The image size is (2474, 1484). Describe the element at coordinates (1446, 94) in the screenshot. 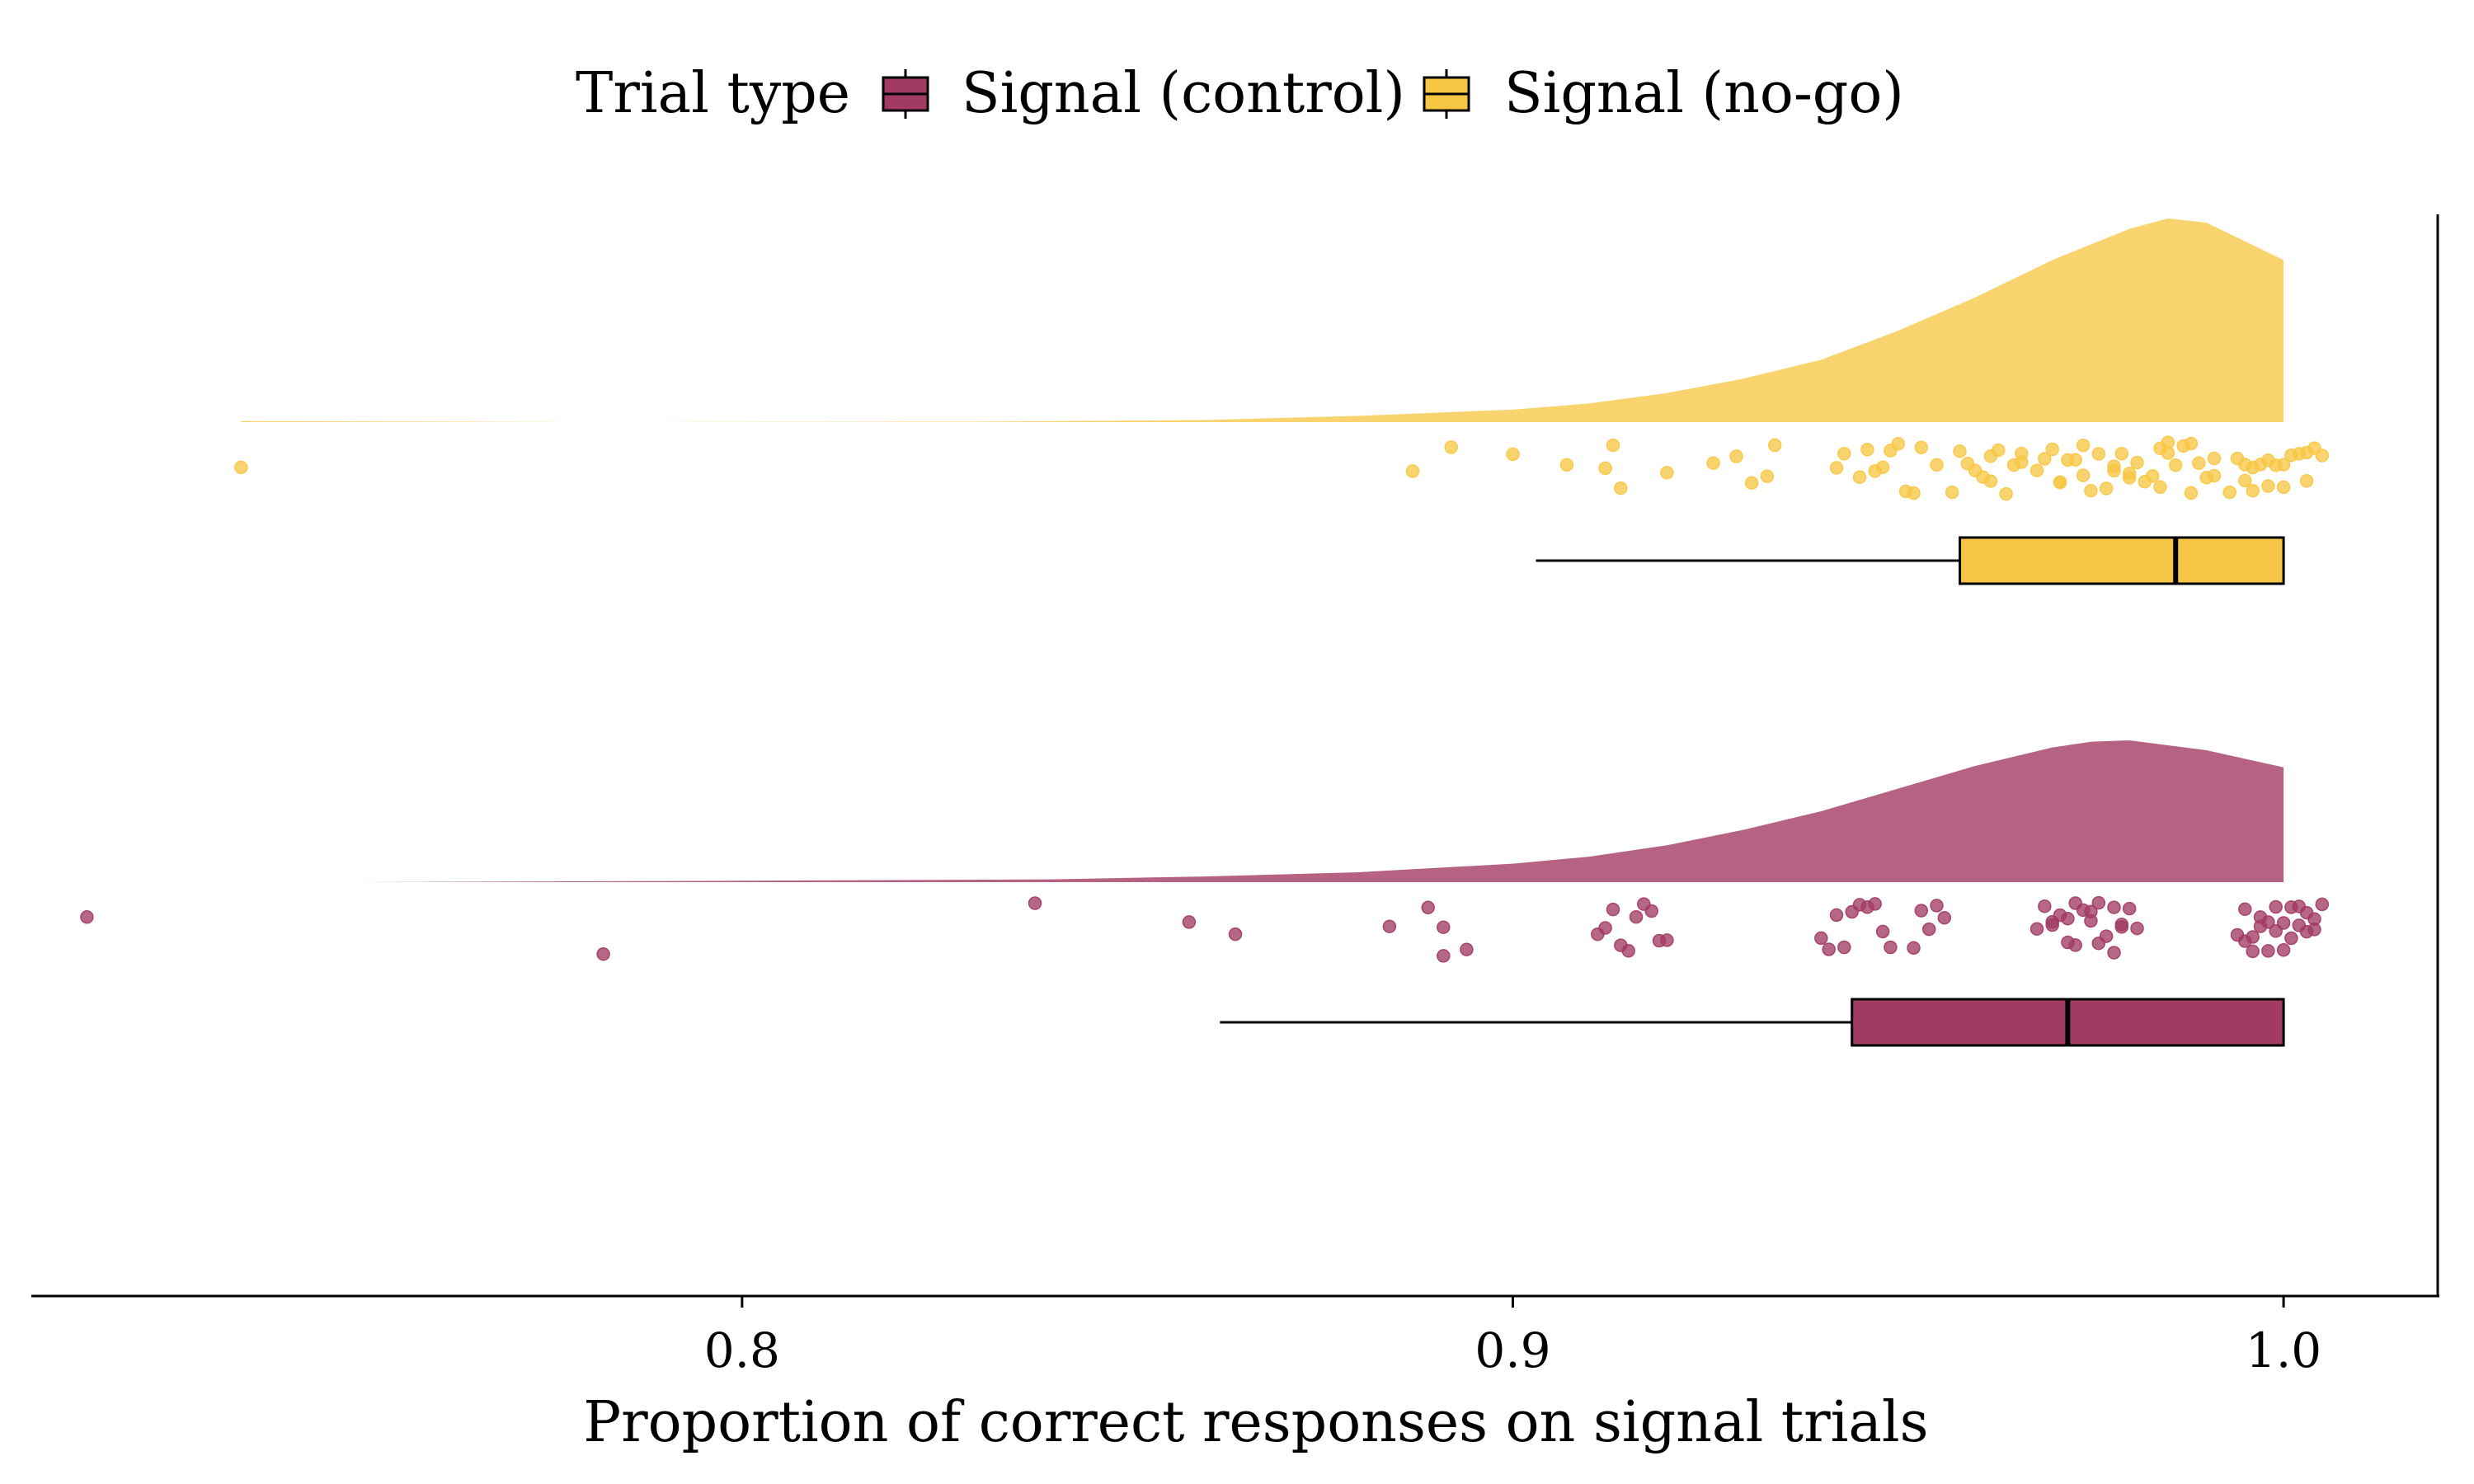

I see `legend-key-nogo` at that location.